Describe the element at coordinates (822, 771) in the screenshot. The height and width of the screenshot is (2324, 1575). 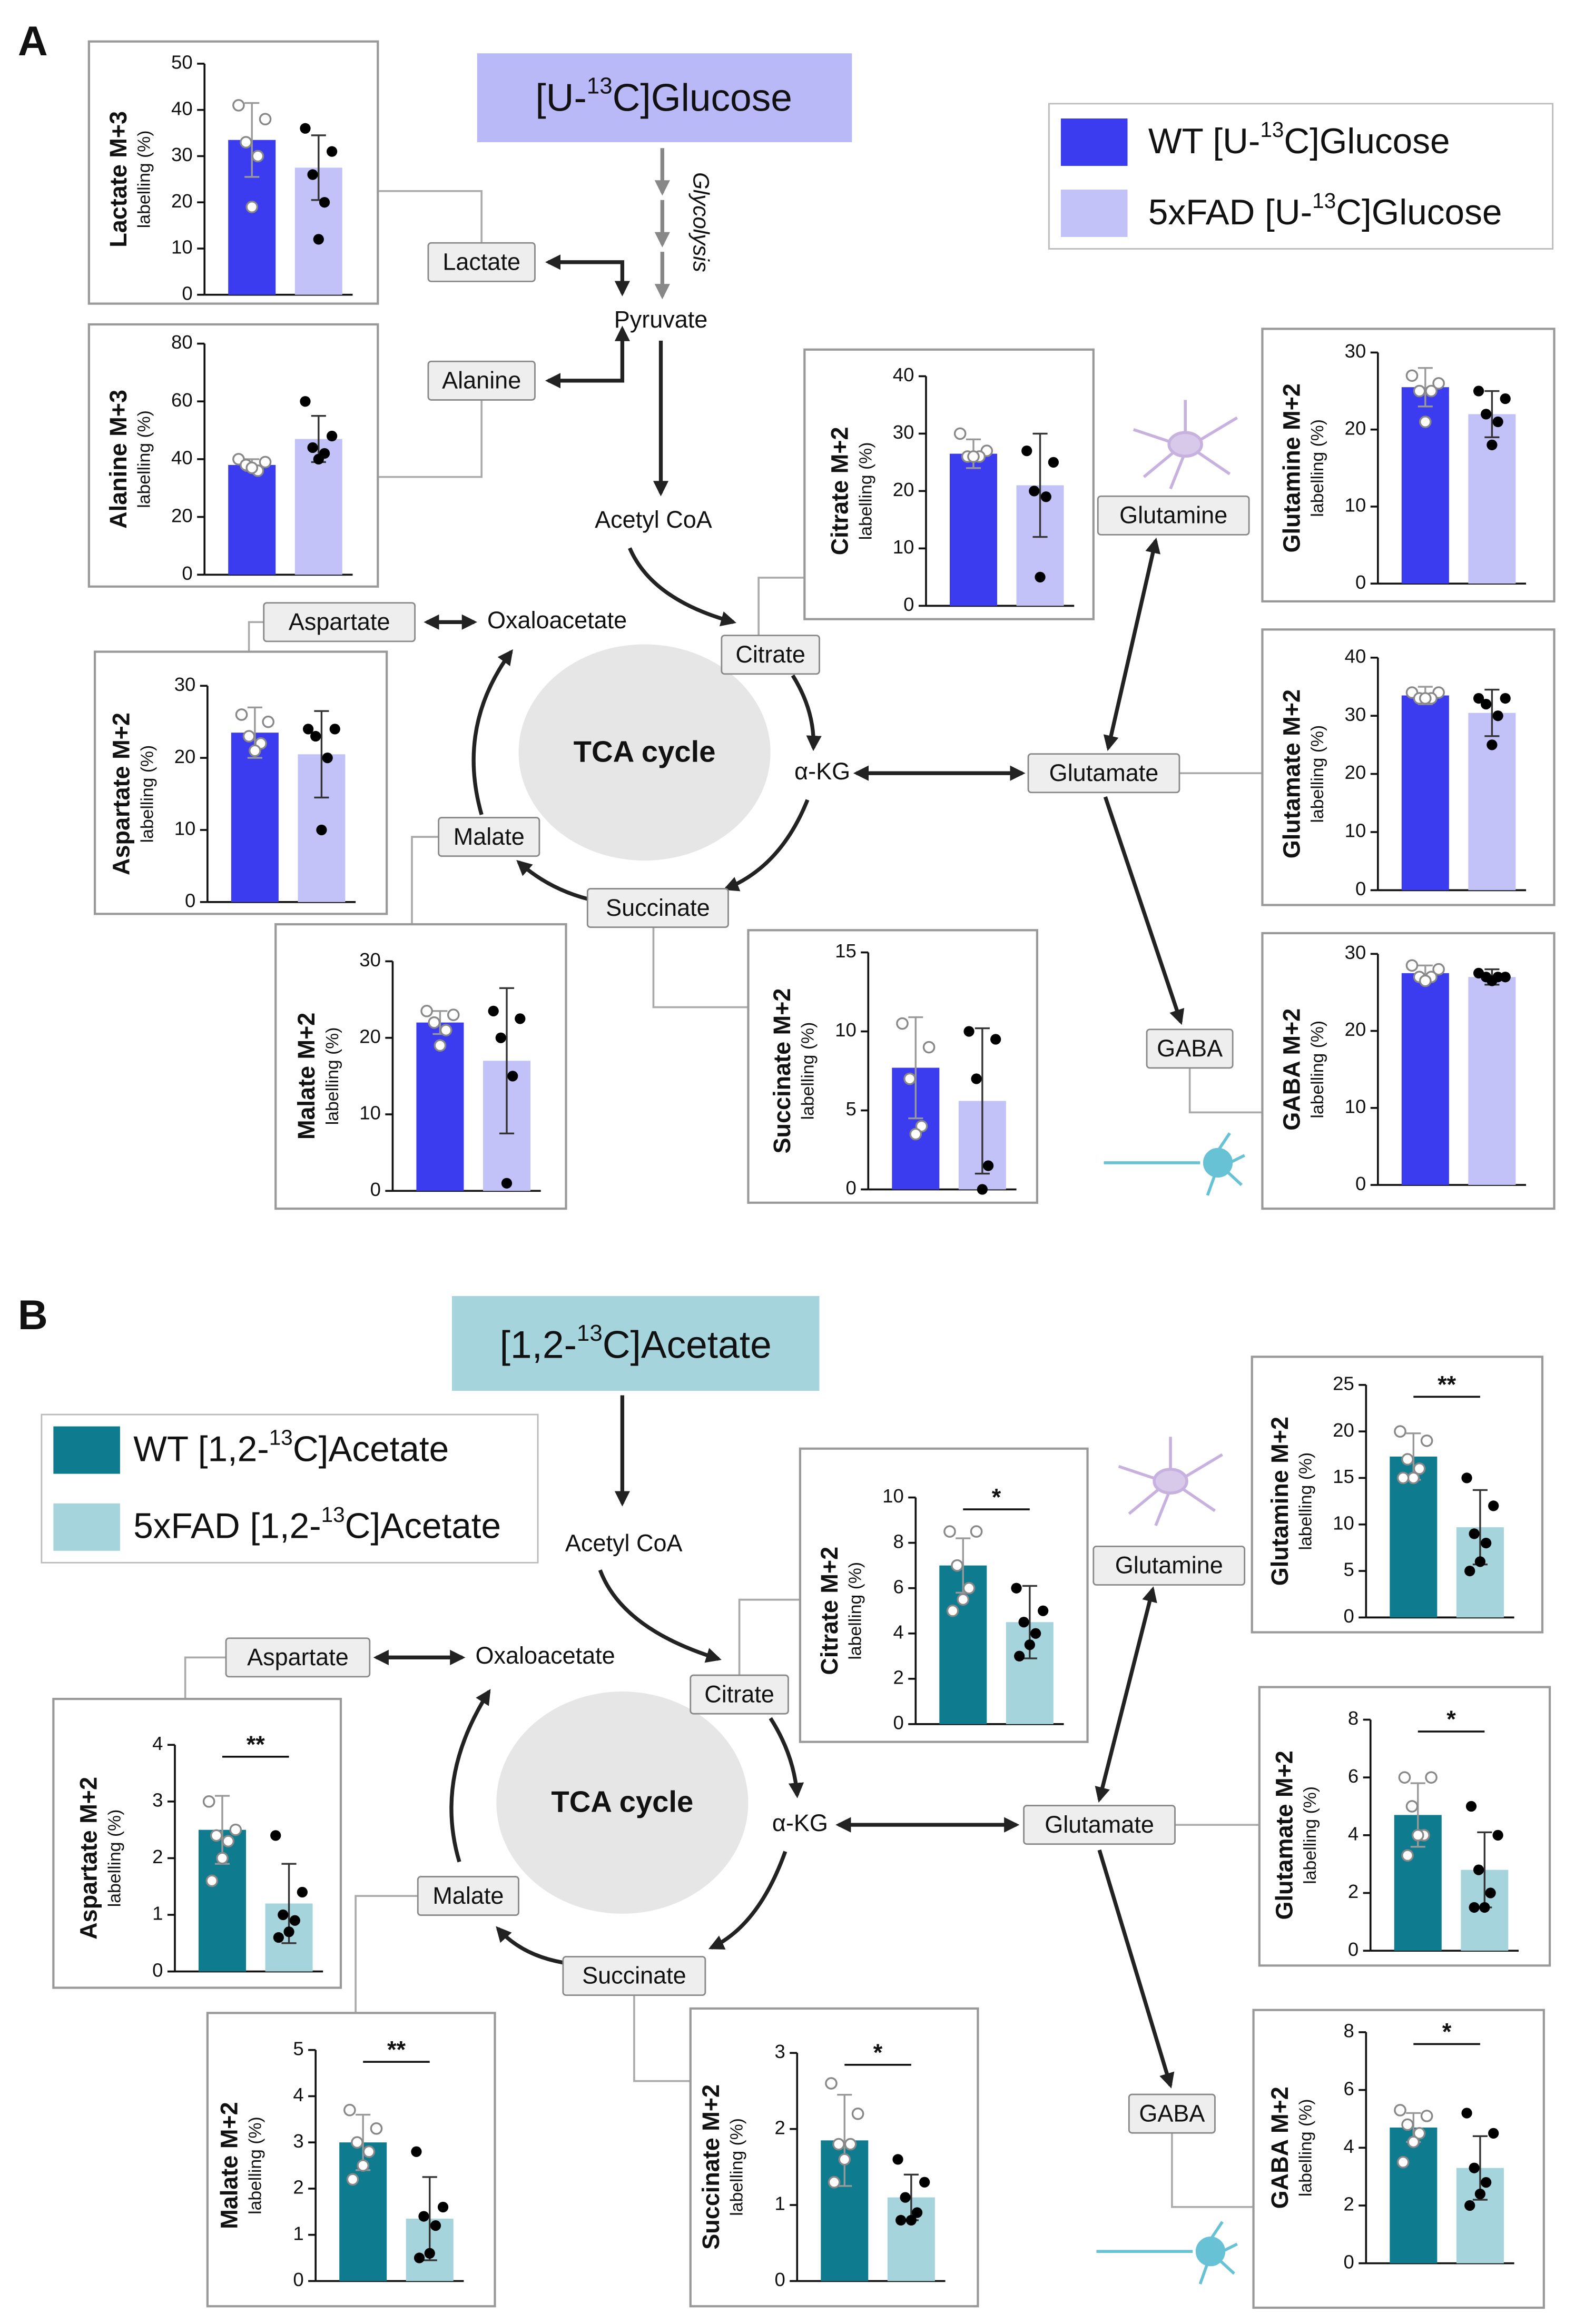
I see `metabolite: α-KG` at that location.